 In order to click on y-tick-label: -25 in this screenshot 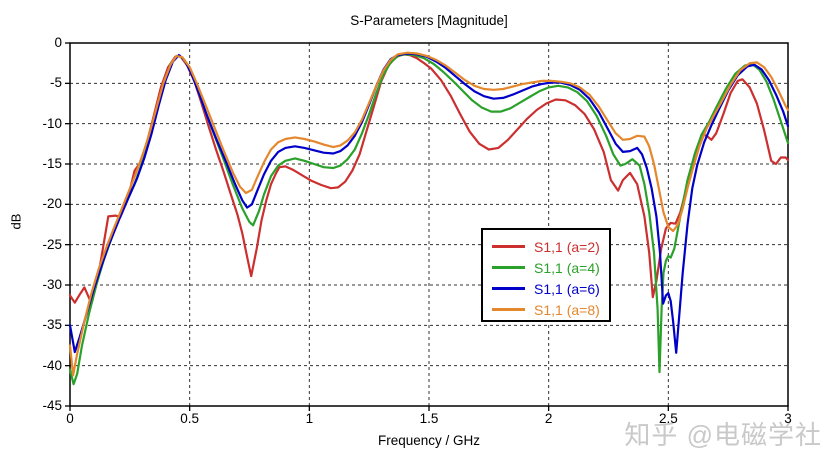, I will do `click(52, 244)`.